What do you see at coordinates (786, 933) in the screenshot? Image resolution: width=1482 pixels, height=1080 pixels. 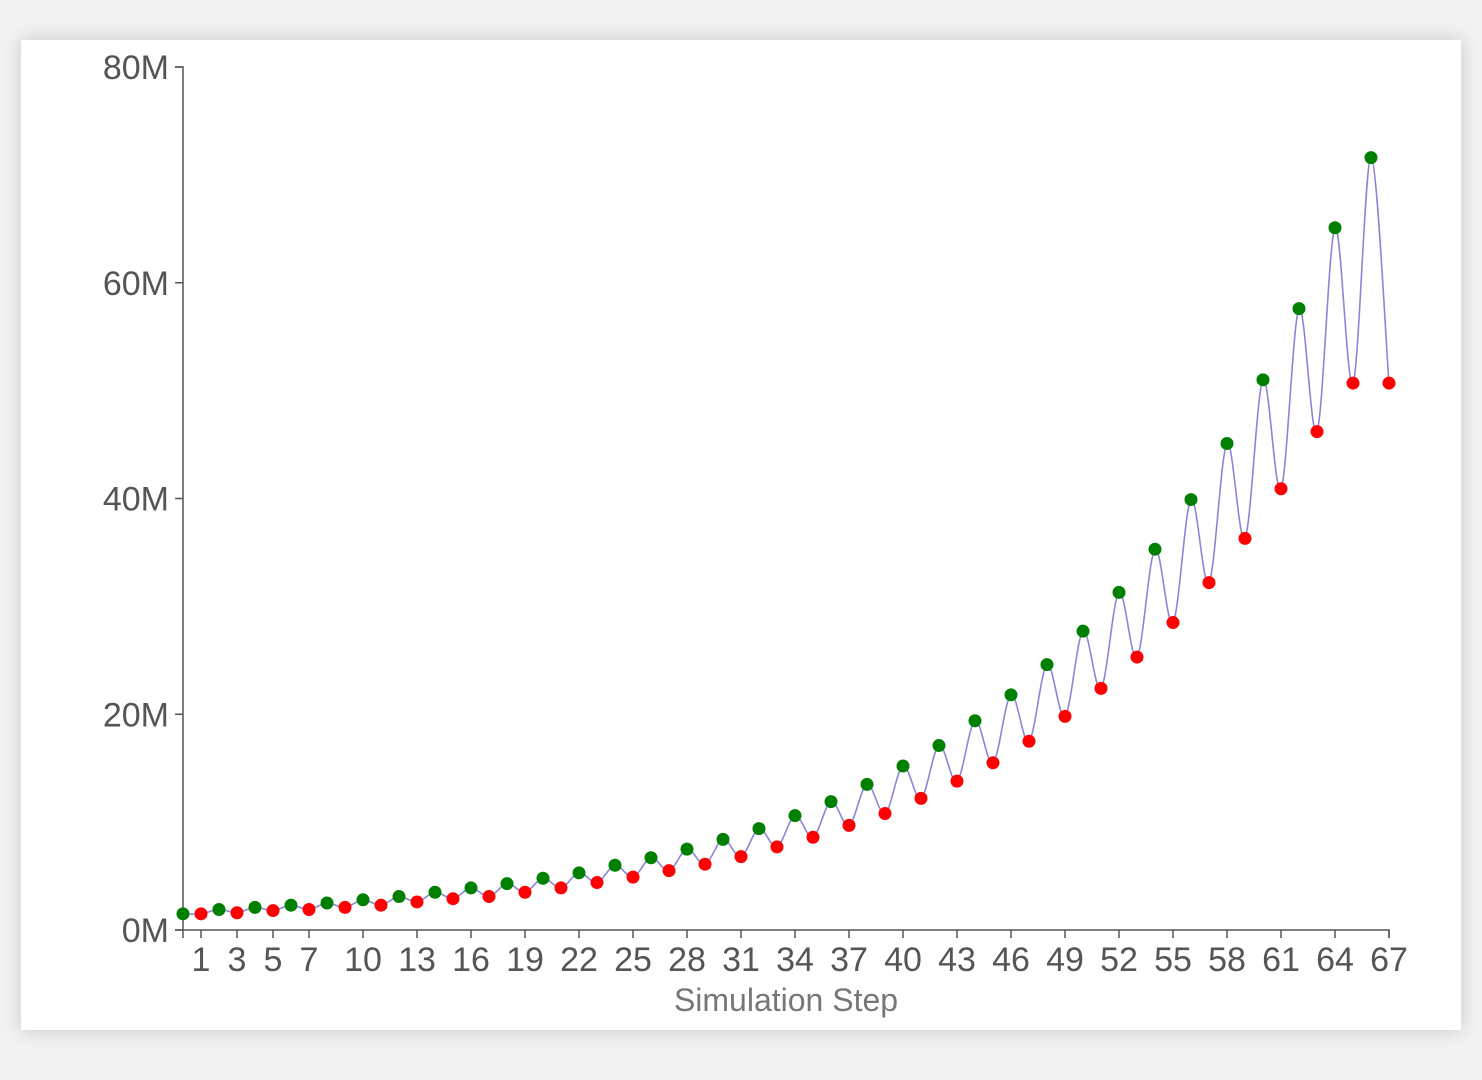 I see `x-axis-line` at bounding box center [786, 933].